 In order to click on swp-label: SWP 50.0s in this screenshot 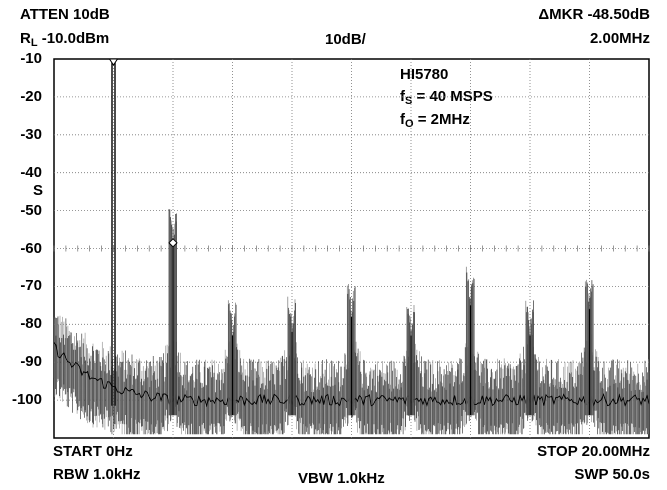, I will do `click(612, 474)`.